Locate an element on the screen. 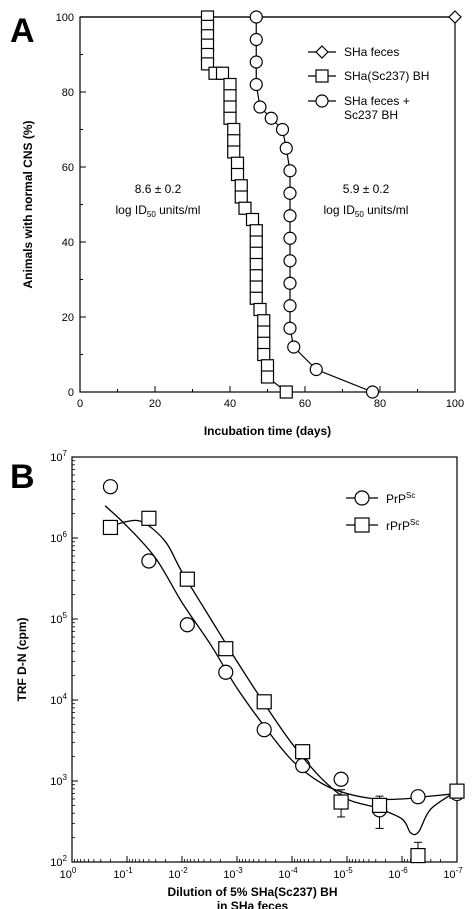 Image resolution: width=474 pixels, height=909 pixels. y-tick-label-a: 80 is located at coordinates (68, 93).